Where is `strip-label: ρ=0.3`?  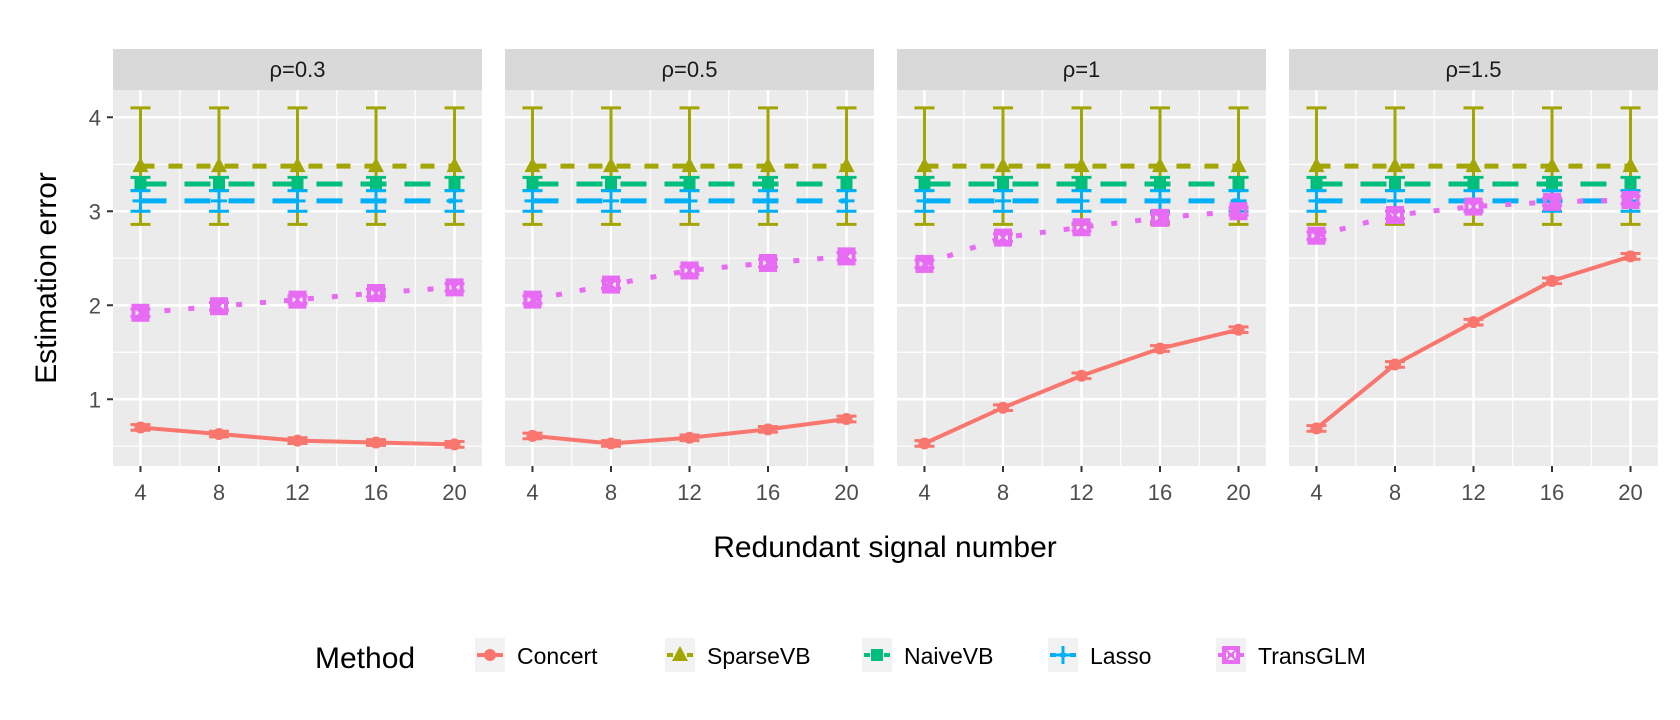 strip-label: ρ=0.3 is located at coordinates (298, 69).